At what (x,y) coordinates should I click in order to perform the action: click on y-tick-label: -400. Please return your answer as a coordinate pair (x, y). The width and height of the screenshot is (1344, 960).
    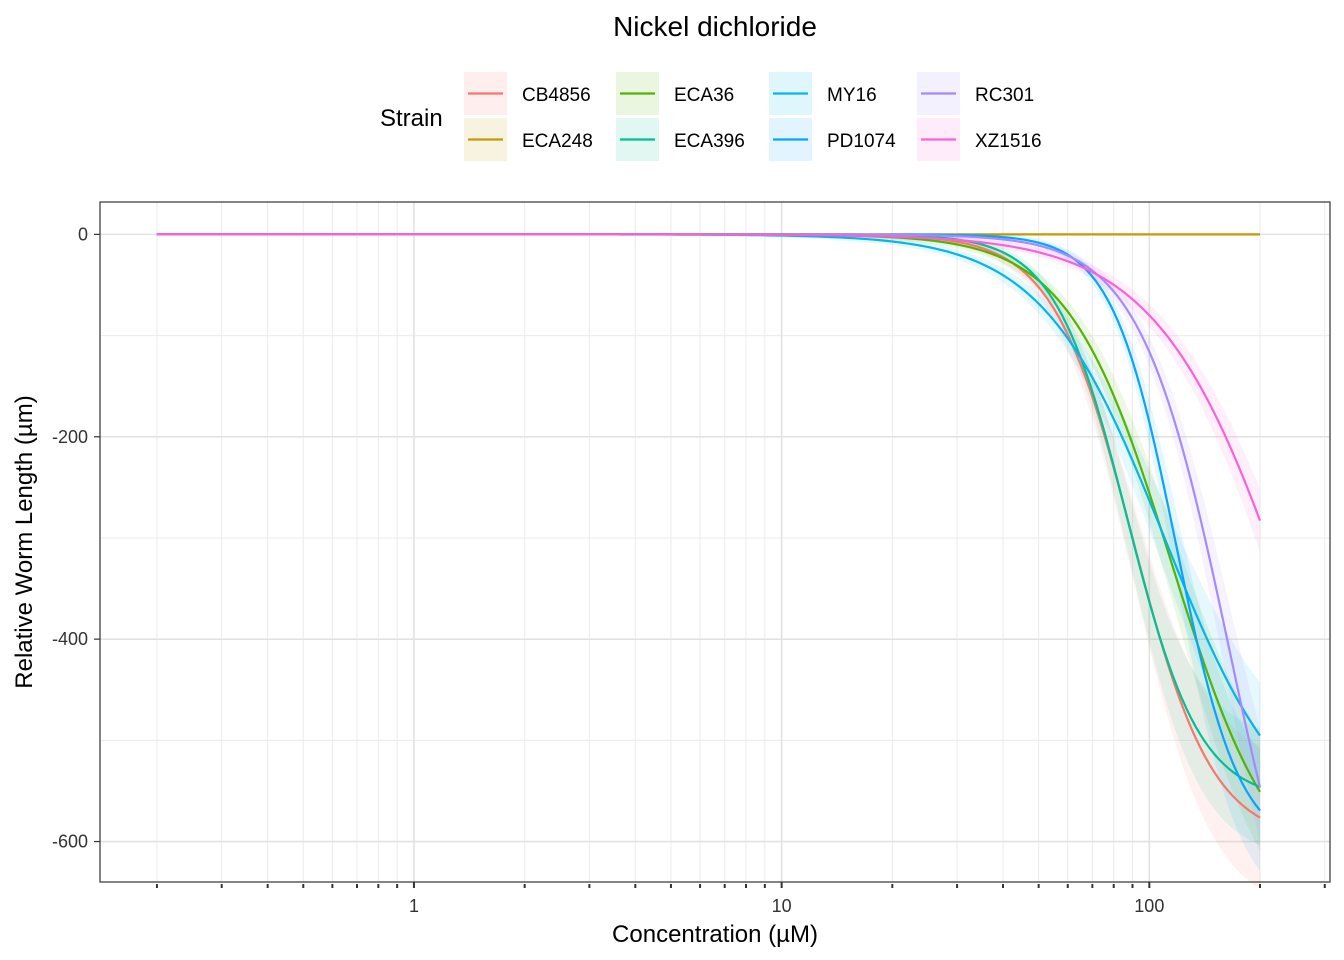
    Looking at the image, I should click on (70, 639).